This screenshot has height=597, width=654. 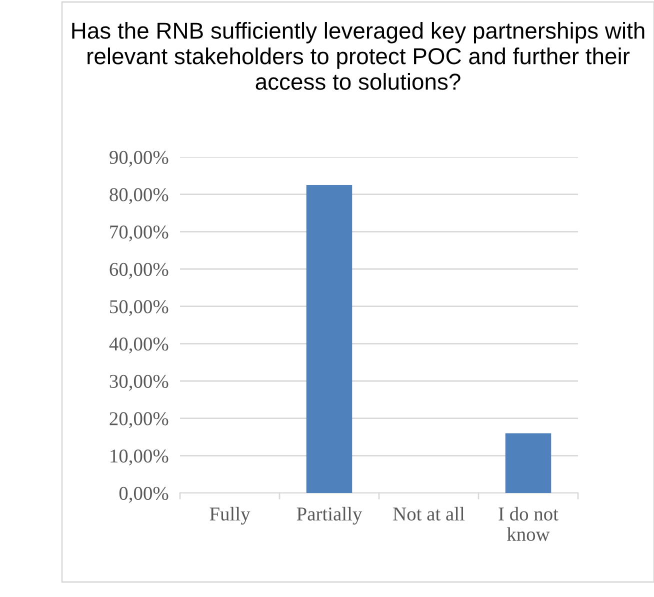 What do you see at coordinates (139, 233) in the screenshot?
I see `y-tick-label: 70,00%` at bounding box center [139, 233].